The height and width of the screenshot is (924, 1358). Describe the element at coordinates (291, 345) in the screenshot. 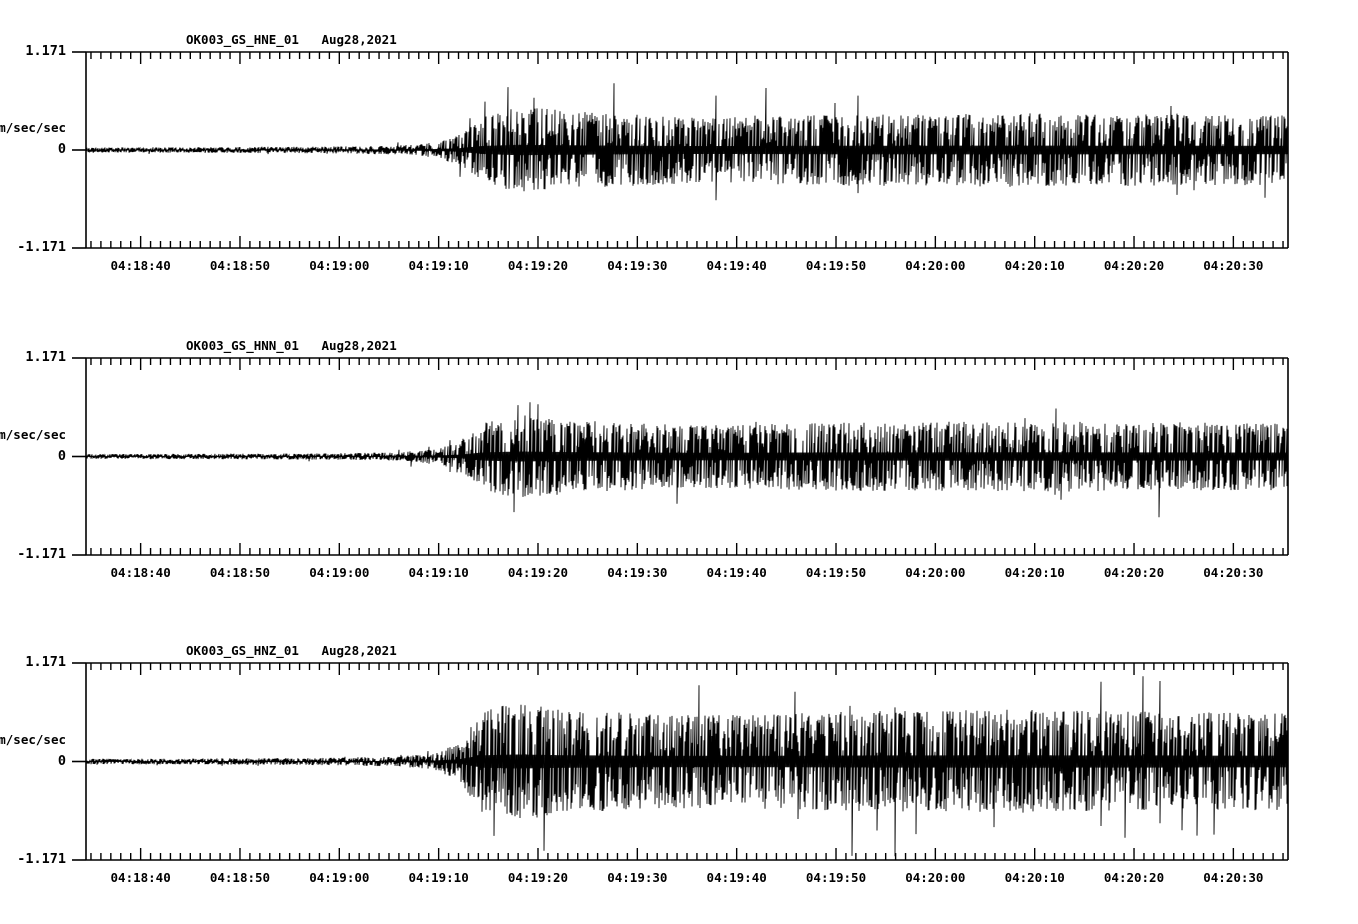

I see `panel-title-hnn: OK003_GS_HNN_01 Aug28,2021` at that location.